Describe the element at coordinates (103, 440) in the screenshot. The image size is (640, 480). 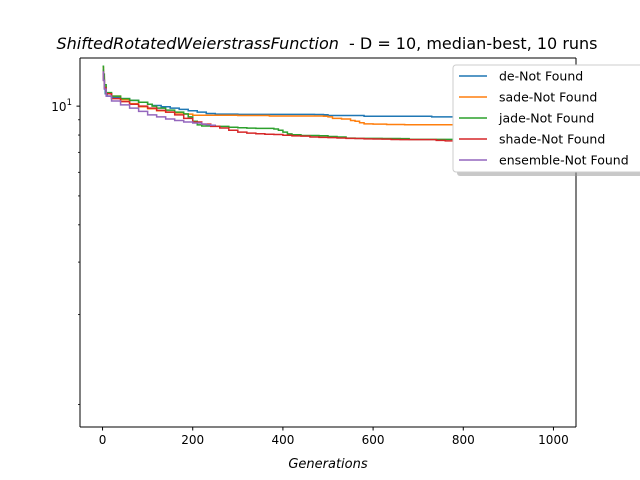
I see `x-tick-label-0: 0` at that location.